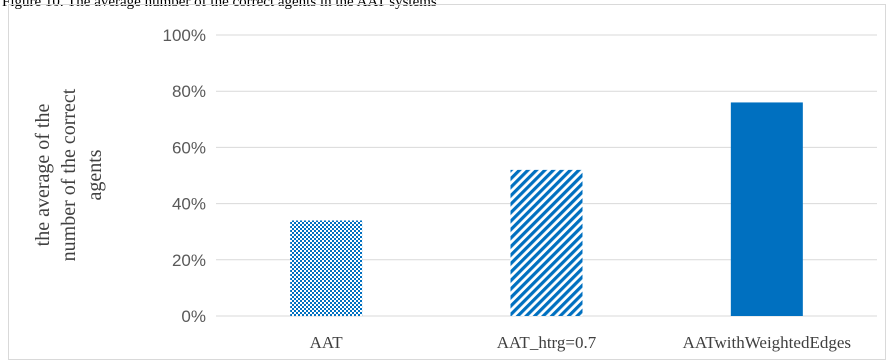 The height and width of the screenshot is (363, 888). I want to click on y-tick-label: 20%, so click(189, 260).